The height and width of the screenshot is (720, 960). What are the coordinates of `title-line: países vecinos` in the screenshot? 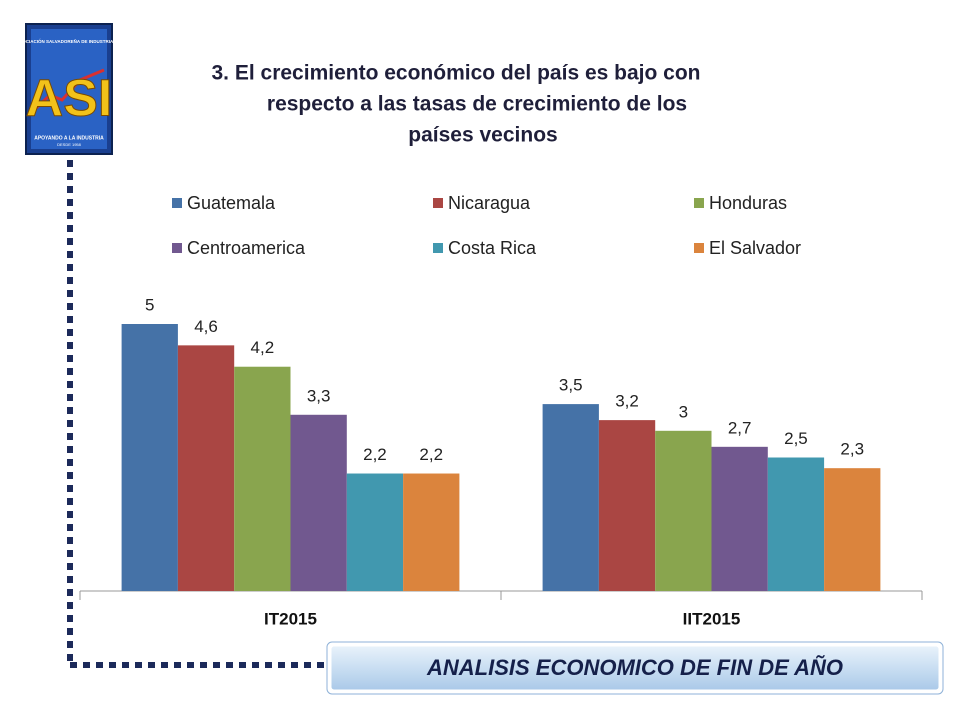 It's located at (482, 135).